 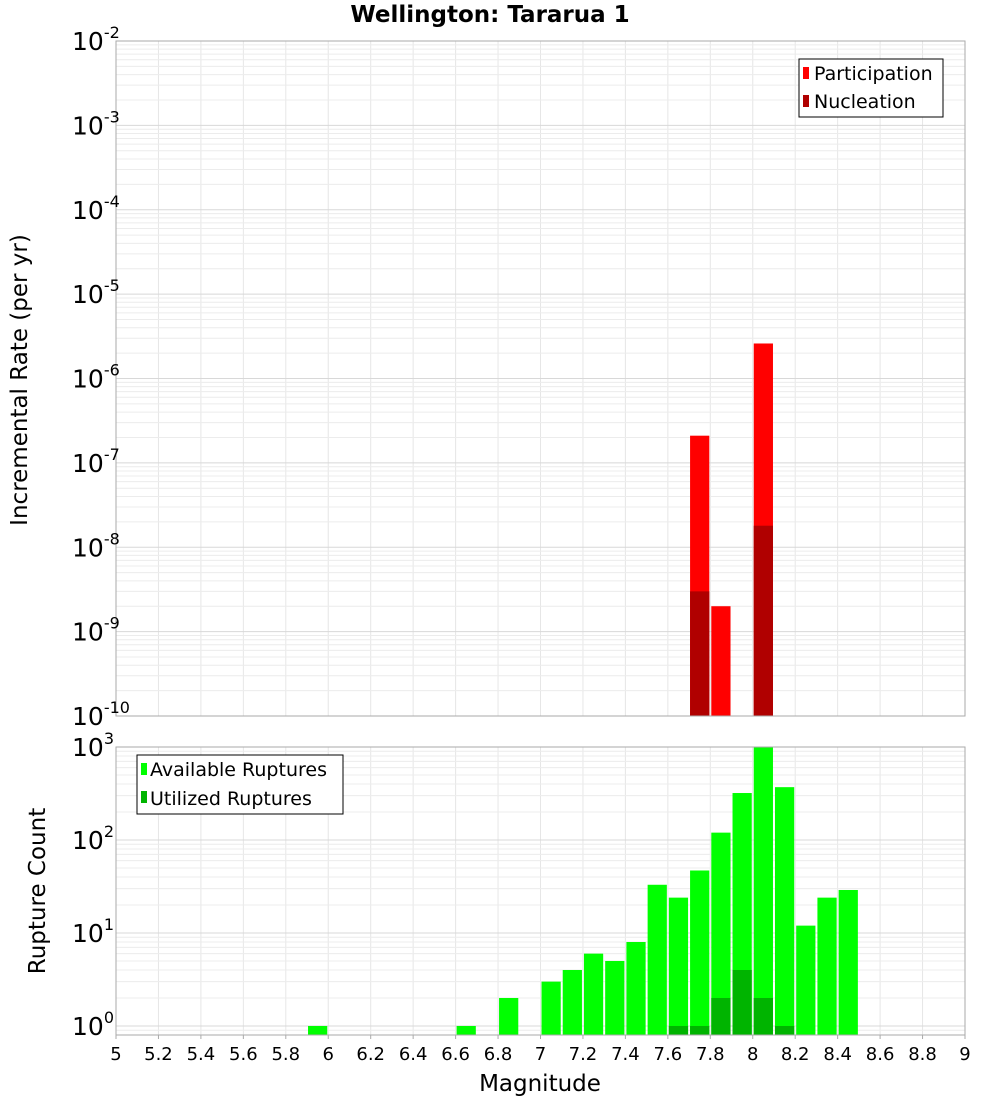 I want to click on x-tick-label: 8.6, so click(x=880, y=1054).